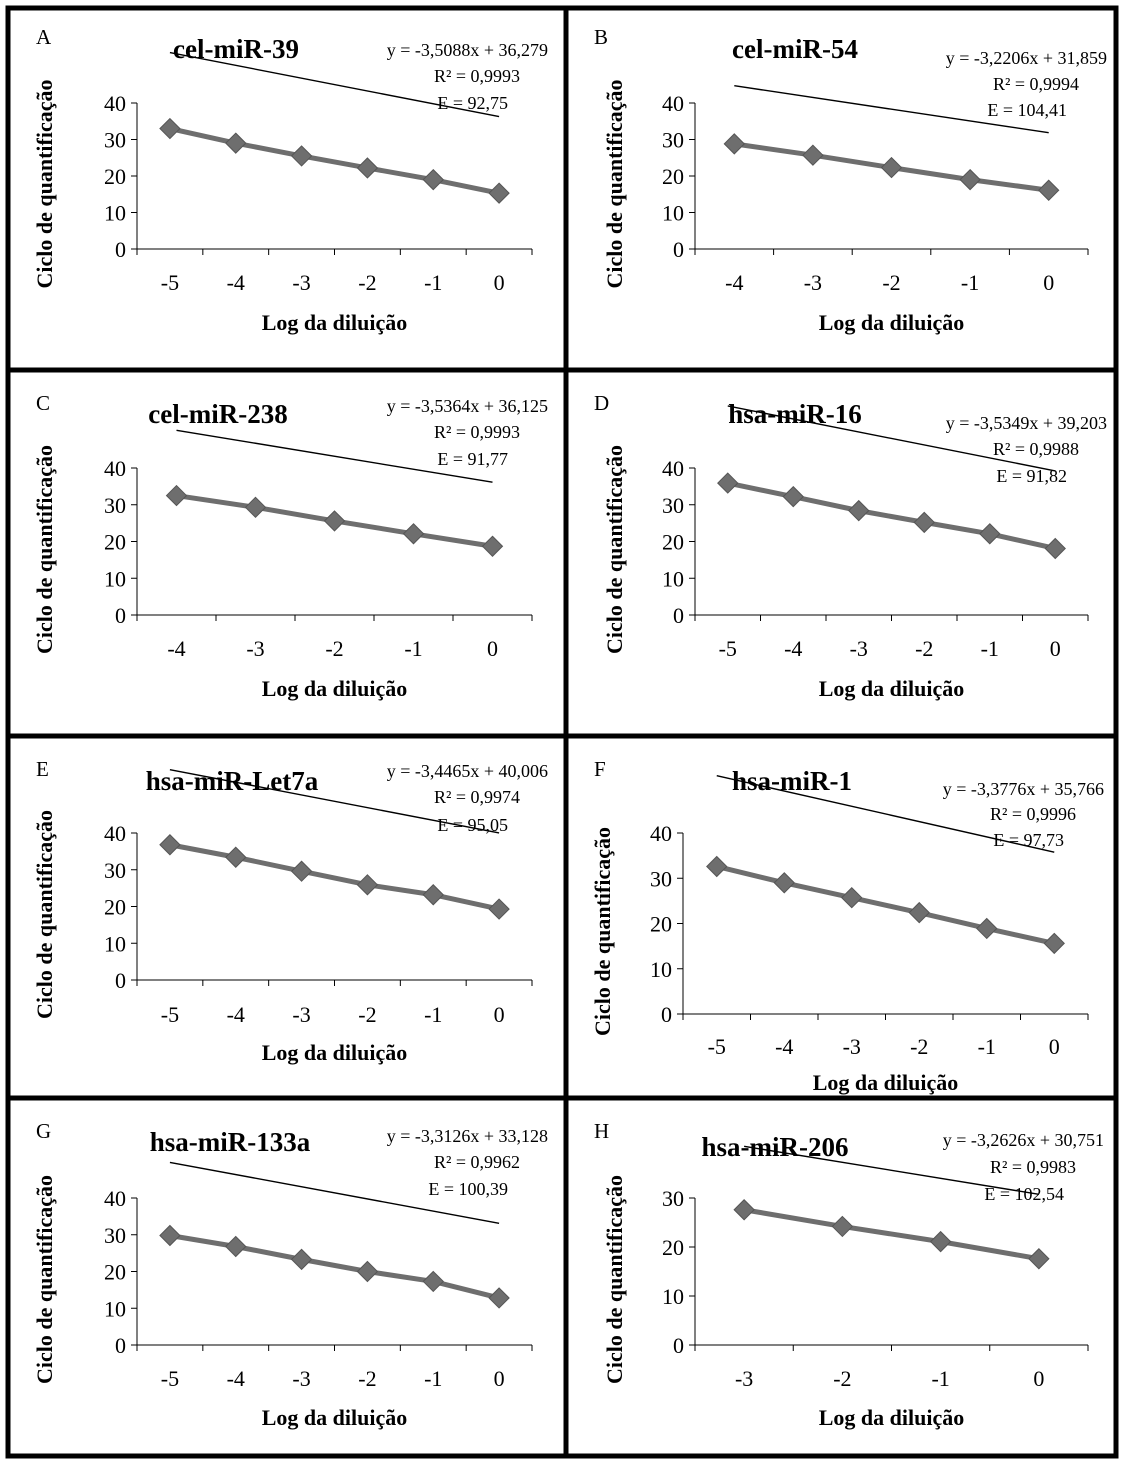  I want to click on panel-letter: D, so click(601, 403).